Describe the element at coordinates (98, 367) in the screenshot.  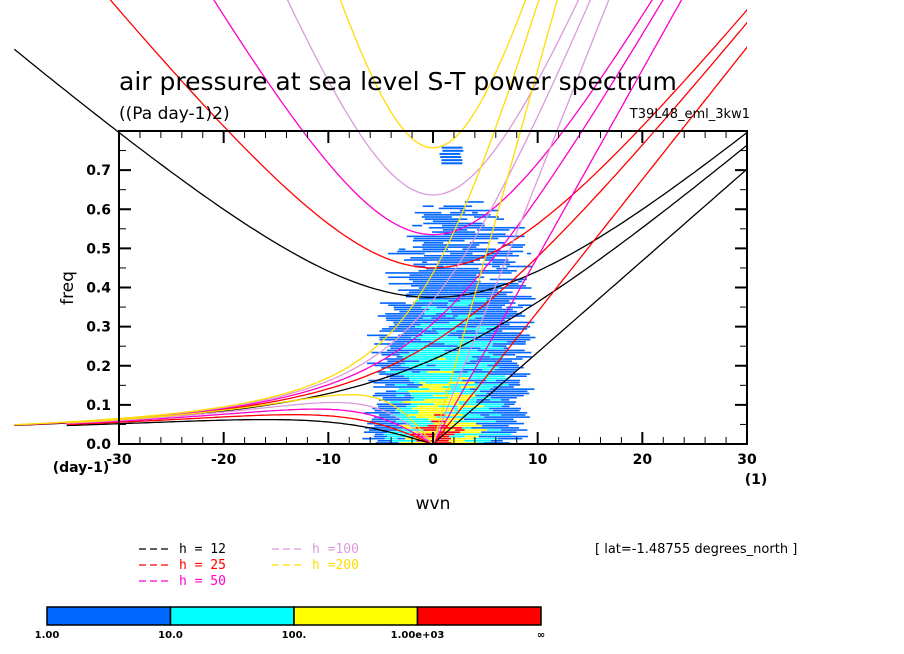
I see `y-tick-label: 0.2` at that location.